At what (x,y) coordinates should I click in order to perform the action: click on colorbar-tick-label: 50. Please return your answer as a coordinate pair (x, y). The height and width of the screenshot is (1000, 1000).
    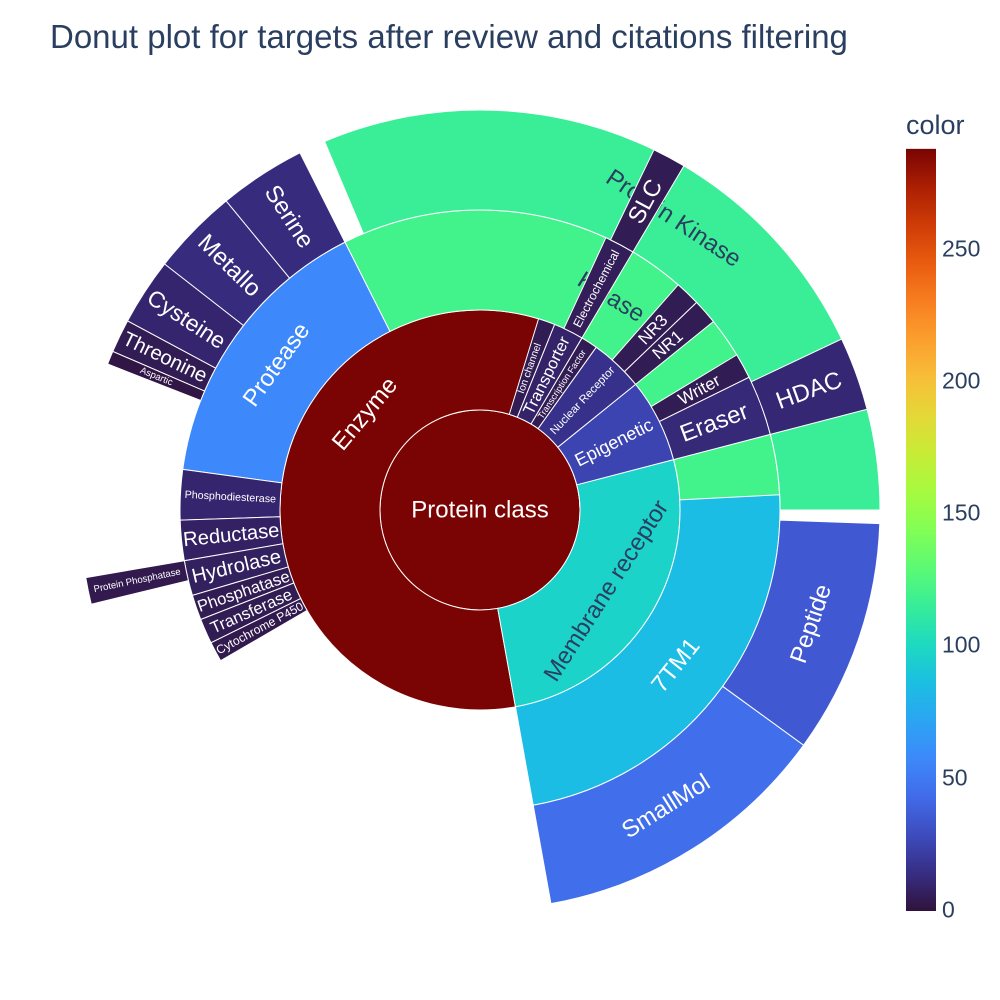
    Looking at the image, I should click on (955, 777).